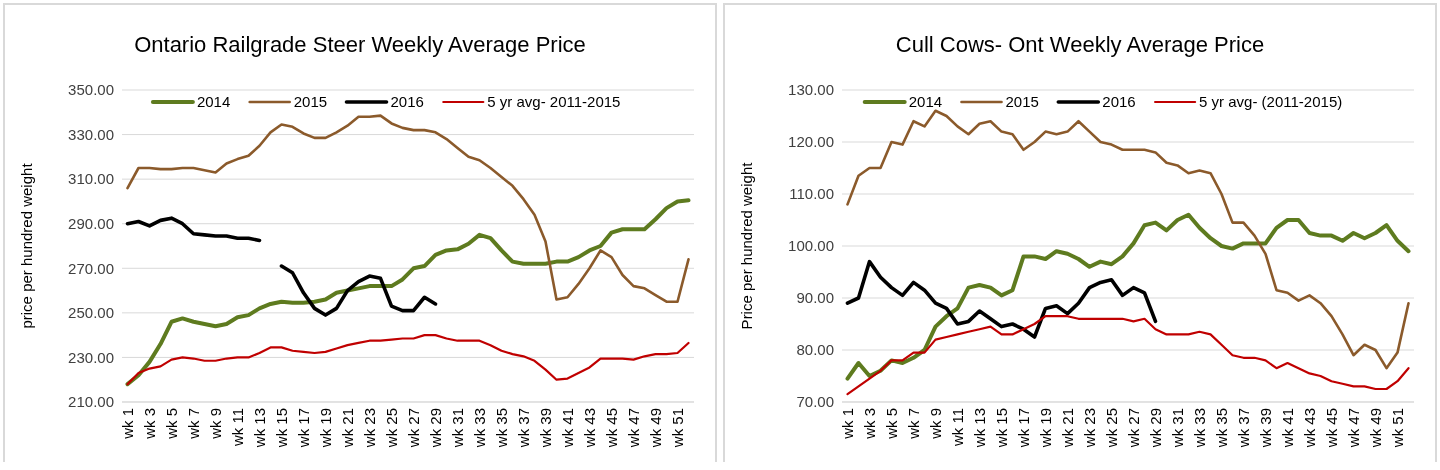 Image resolution: width=1440 pixels, height=470 pixels. Describe the element at coordinates (811, 246) in the screenshot. I see `y-tick-label: 100.00` at that location.